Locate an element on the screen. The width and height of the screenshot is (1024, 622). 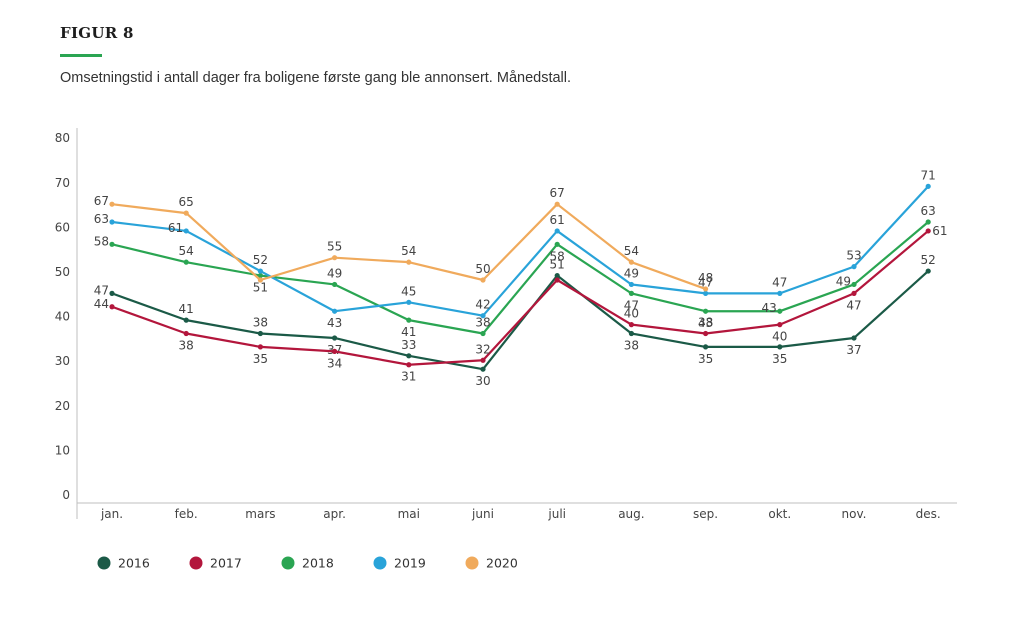
data-label-2016: 38 is located at coordinates (631, 346).